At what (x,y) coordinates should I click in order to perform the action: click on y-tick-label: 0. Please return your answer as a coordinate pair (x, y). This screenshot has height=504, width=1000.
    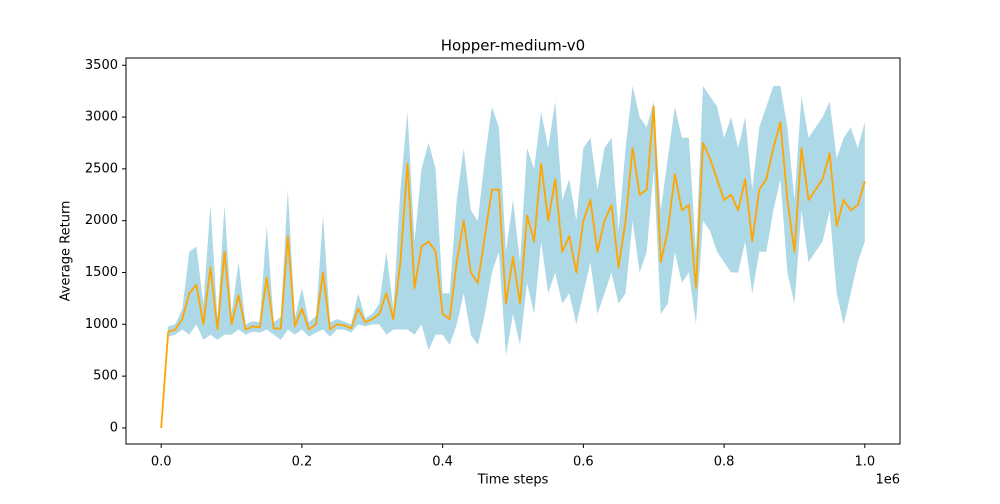
    Looking at the image, I should click on (114, 427).